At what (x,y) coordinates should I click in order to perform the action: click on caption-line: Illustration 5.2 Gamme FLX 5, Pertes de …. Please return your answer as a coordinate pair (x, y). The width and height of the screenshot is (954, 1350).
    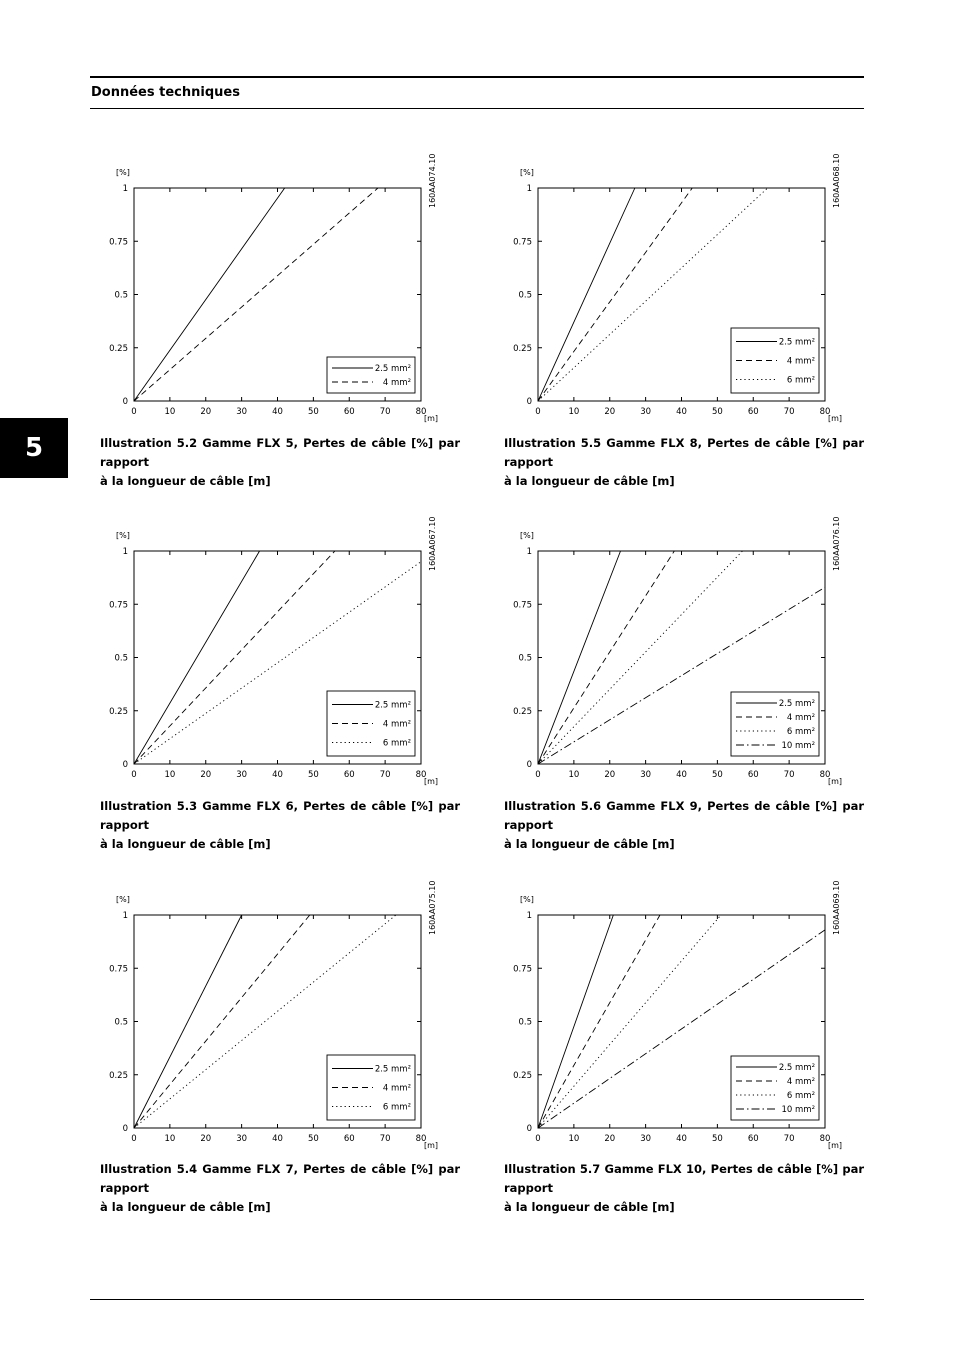
    Looking at the image, I should click on (280, 452).